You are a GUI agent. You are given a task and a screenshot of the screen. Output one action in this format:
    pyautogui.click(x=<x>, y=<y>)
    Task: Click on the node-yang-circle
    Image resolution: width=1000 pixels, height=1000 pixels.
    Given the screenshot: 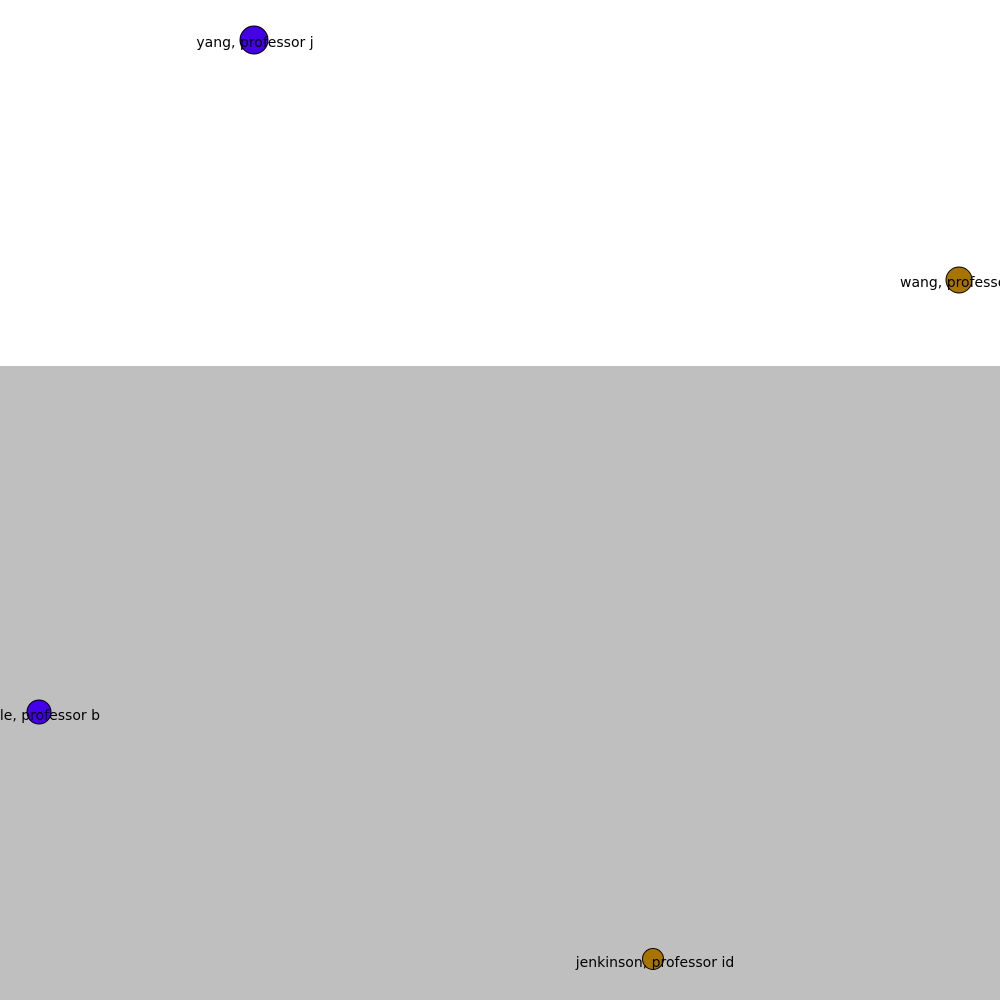 What is the action you would take?
    pyautogui.click(x=254, y=40)
    